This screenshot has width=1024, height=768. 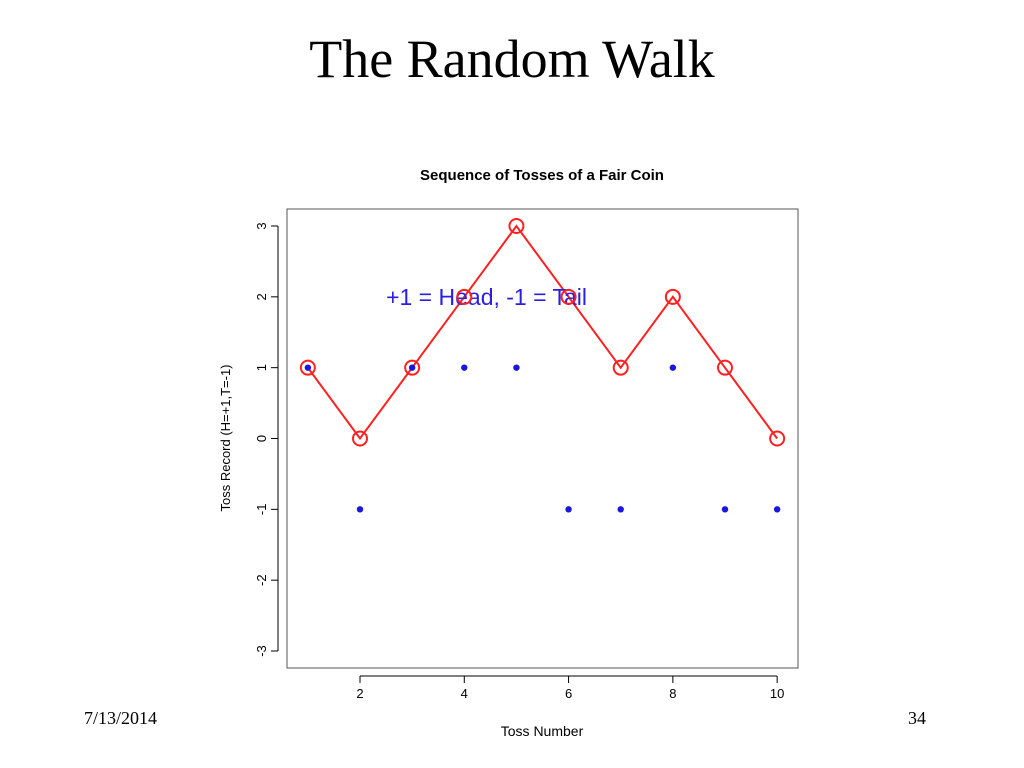 I want to click on walk-path, so click(x=542, y=332).